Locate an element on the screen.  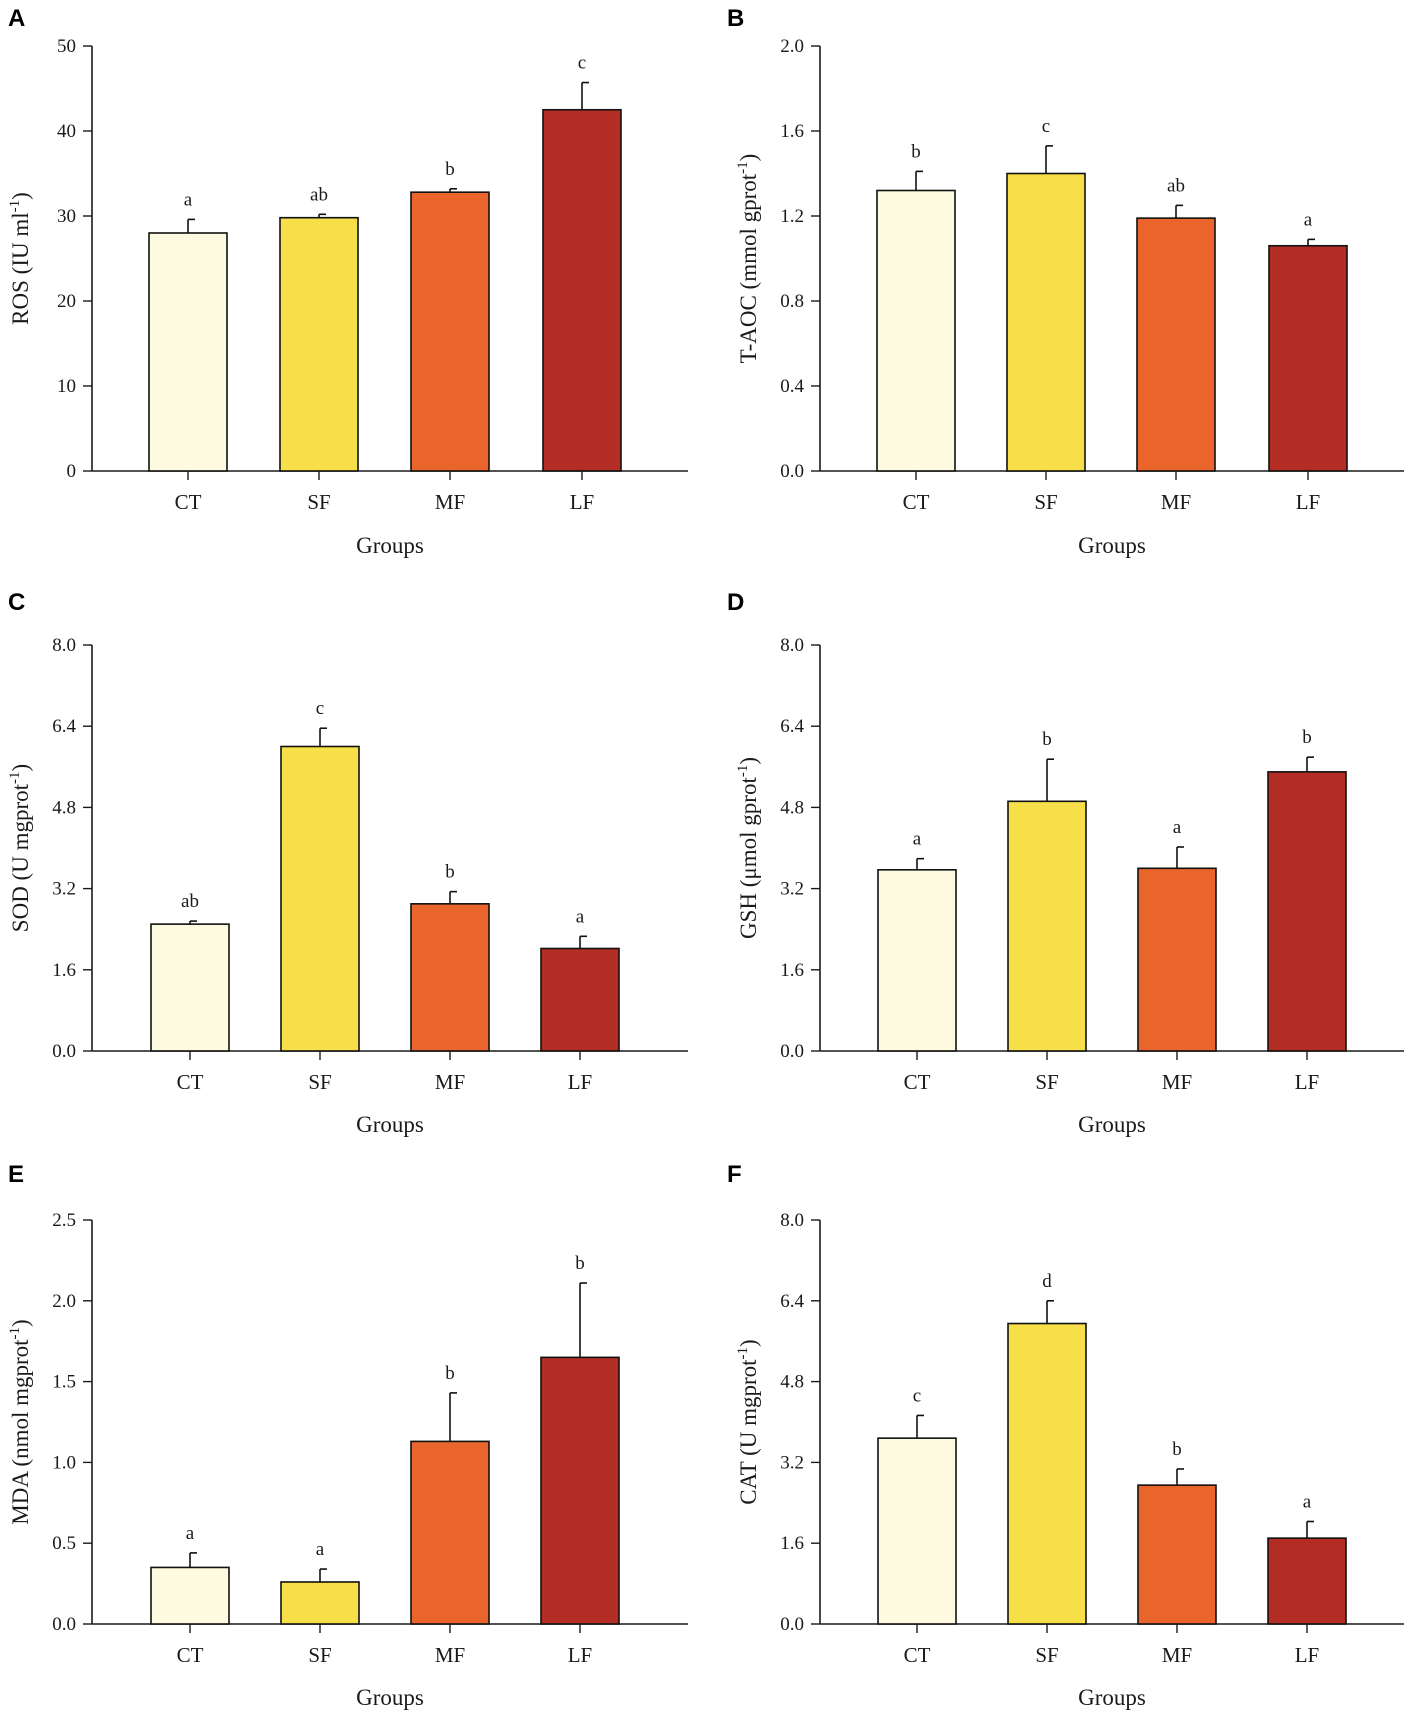
y-tick-label: 1.2 is located at coordinates (792, 216).